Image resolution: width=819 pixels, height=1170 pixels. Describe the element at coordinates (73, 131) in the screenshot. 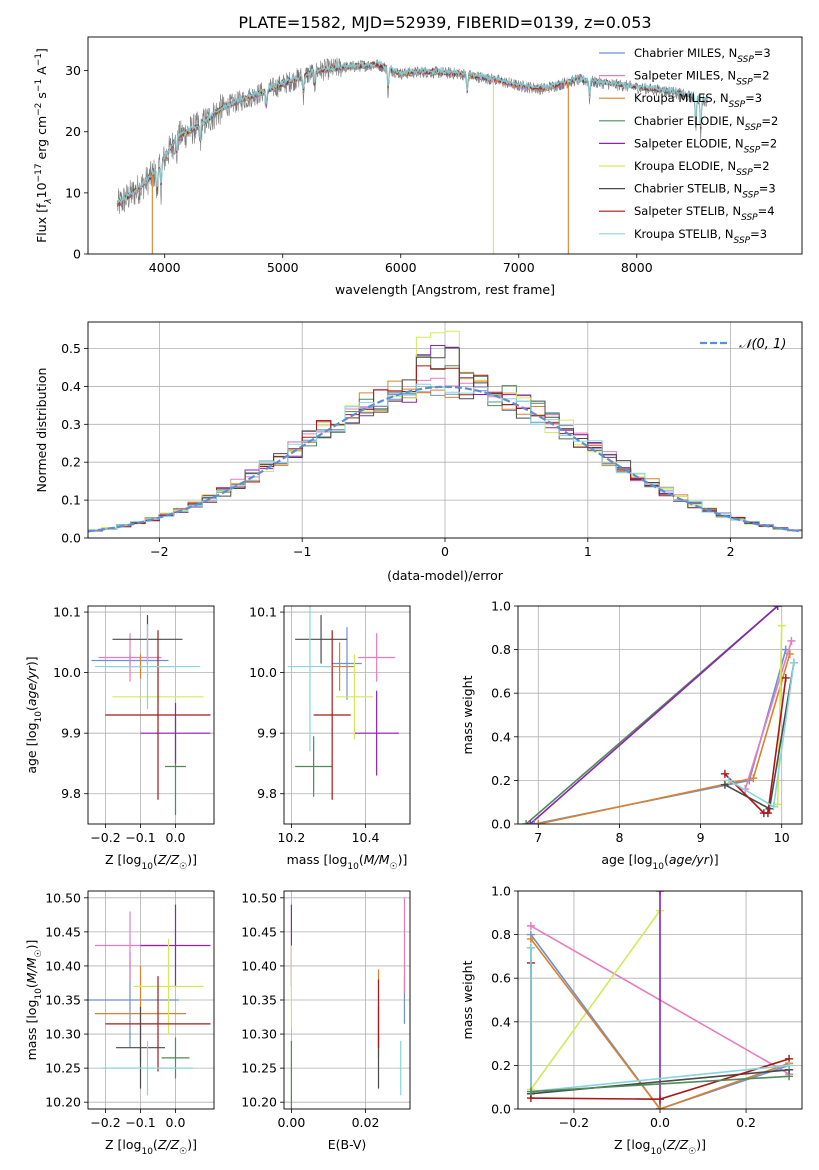

I see `y-tick-label: 20` at that location.